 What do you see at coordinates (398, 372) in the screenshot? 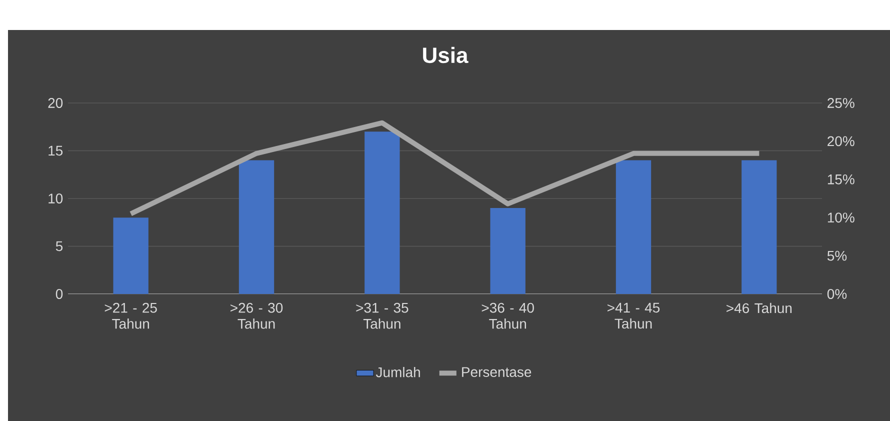
I see `legend-label: Jumlah` at bounding box center [398, 372].